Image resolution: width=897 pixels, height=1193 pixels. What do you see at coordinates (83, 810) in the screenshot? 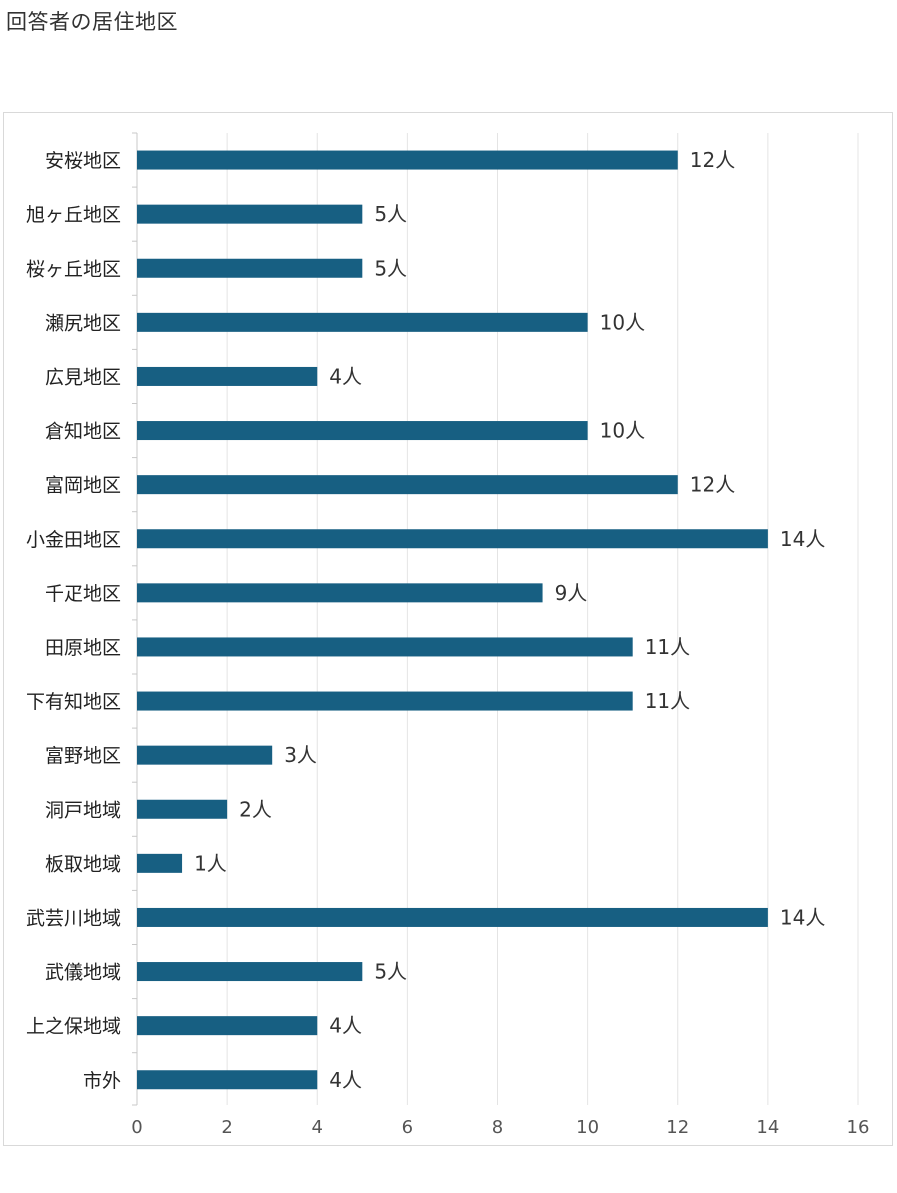
I see `category-label: 洞戸地域` at bounding box center [83, 810].